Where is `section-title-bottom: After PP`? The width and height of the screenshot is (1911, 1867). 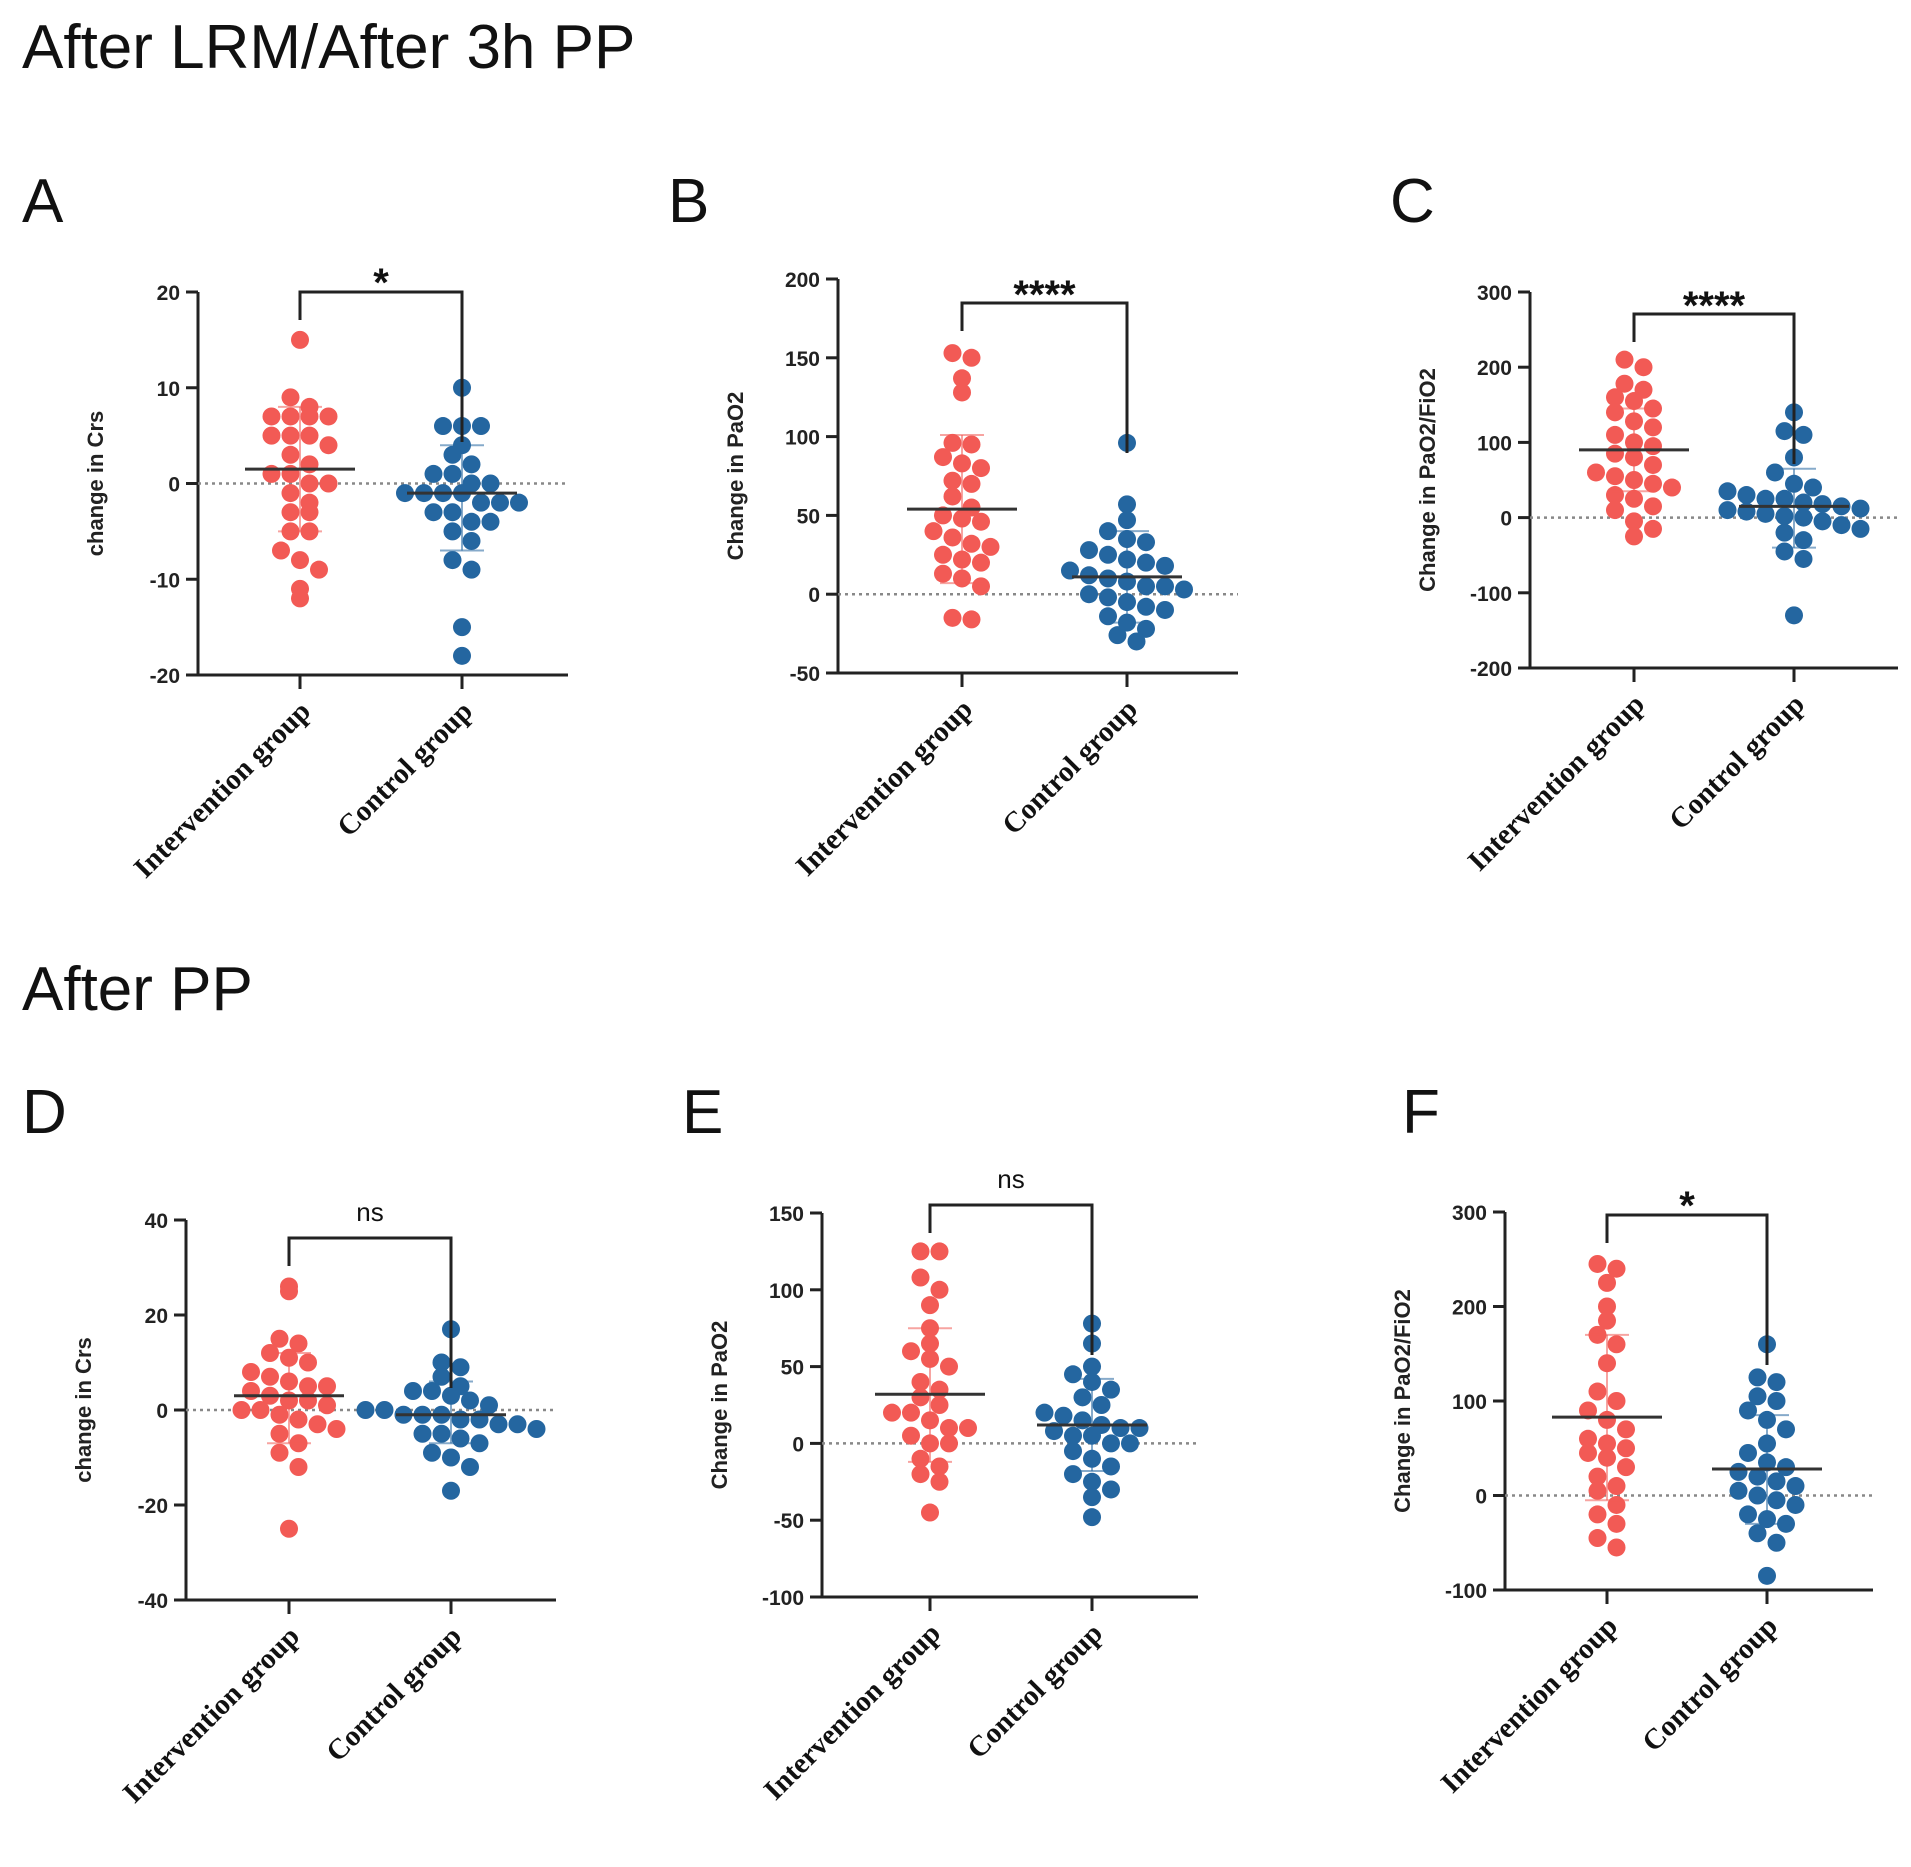 section-title-bottom: After PP is located at coordinates (137, 989).